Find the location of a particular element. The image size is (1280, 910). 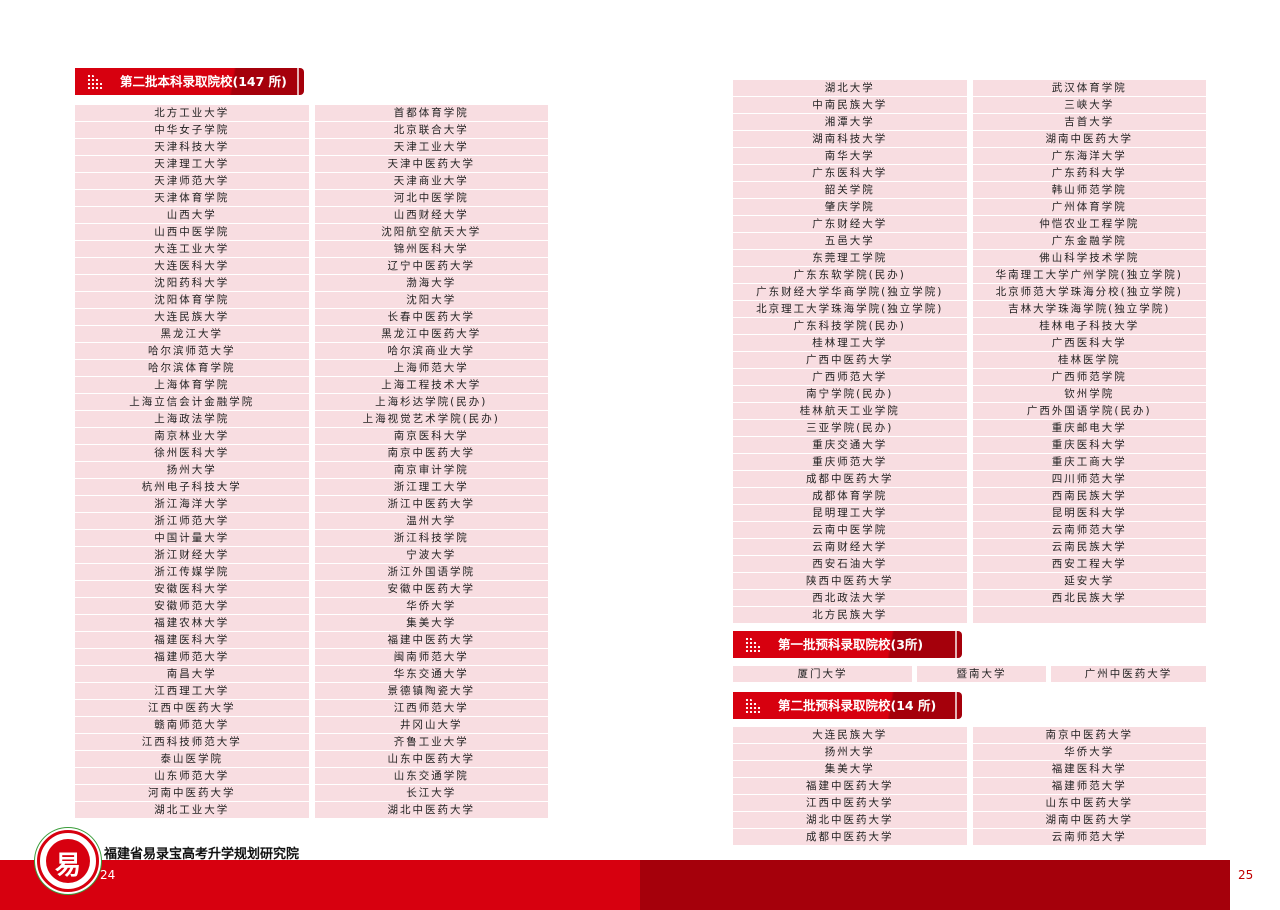

table-row: 湖北中医药大学 湖南中医药大学 is located at coordinates (969, 820).